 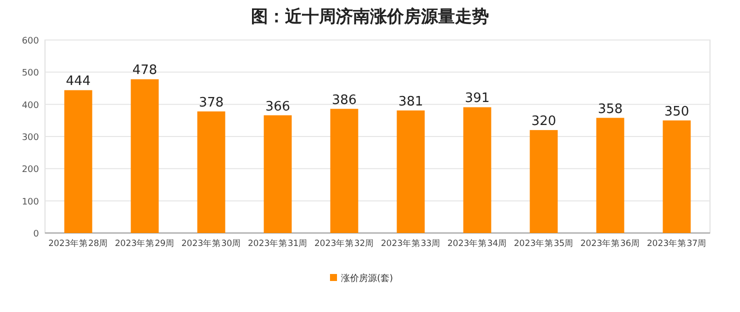 What do you see at coordinates (36, 235) in the screenshot?
I see `y-tick-label: 0` at bounding box center [36, 235].